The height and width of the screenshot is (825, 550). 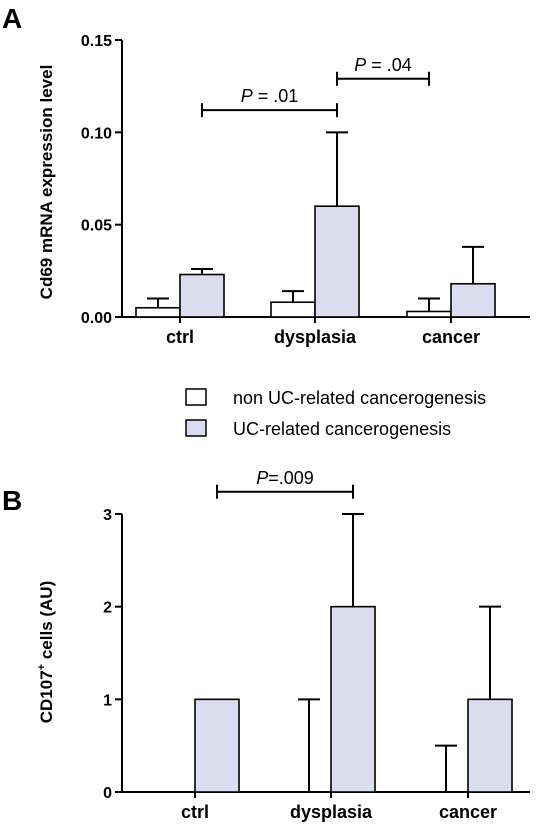 What do you see at coordinates (389, 65) in the screenshot?
I see `panel-a-p-value-text: = .04` at bounding box center [389, 65].